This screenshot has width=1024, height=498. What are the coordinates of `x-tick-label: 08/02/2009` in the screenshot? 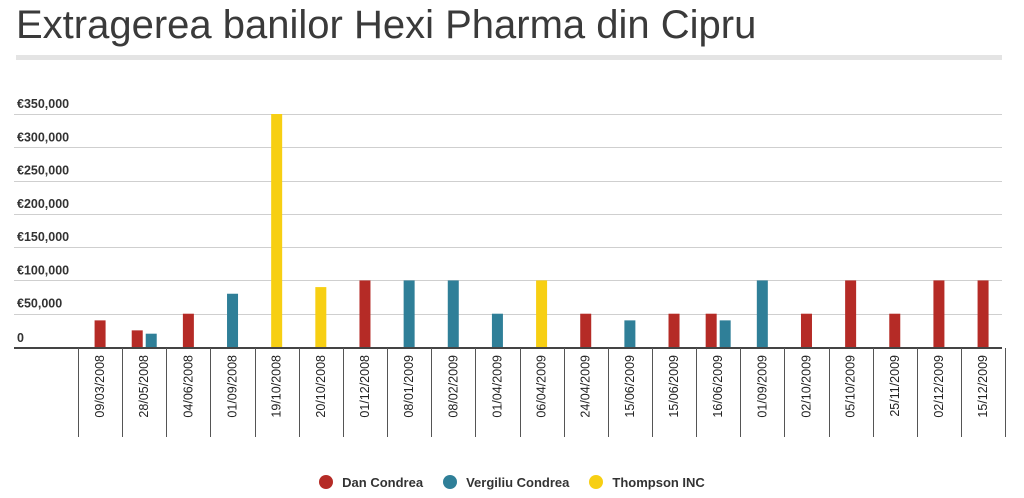 It's located at (453, 386).